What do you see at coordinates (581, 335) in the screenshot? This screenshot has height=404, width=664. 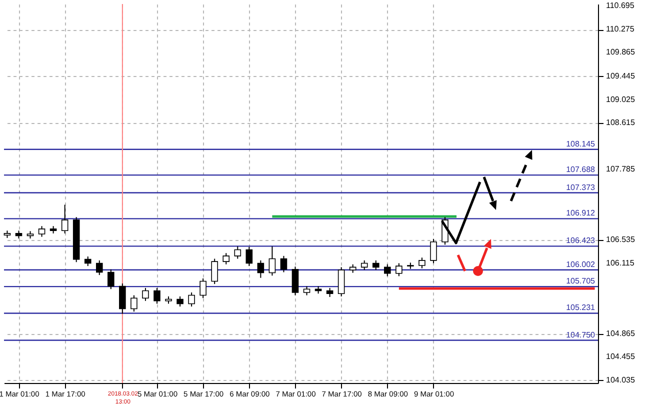 I see `ref-line-label: 104.750` at bounding box center [581, 335].